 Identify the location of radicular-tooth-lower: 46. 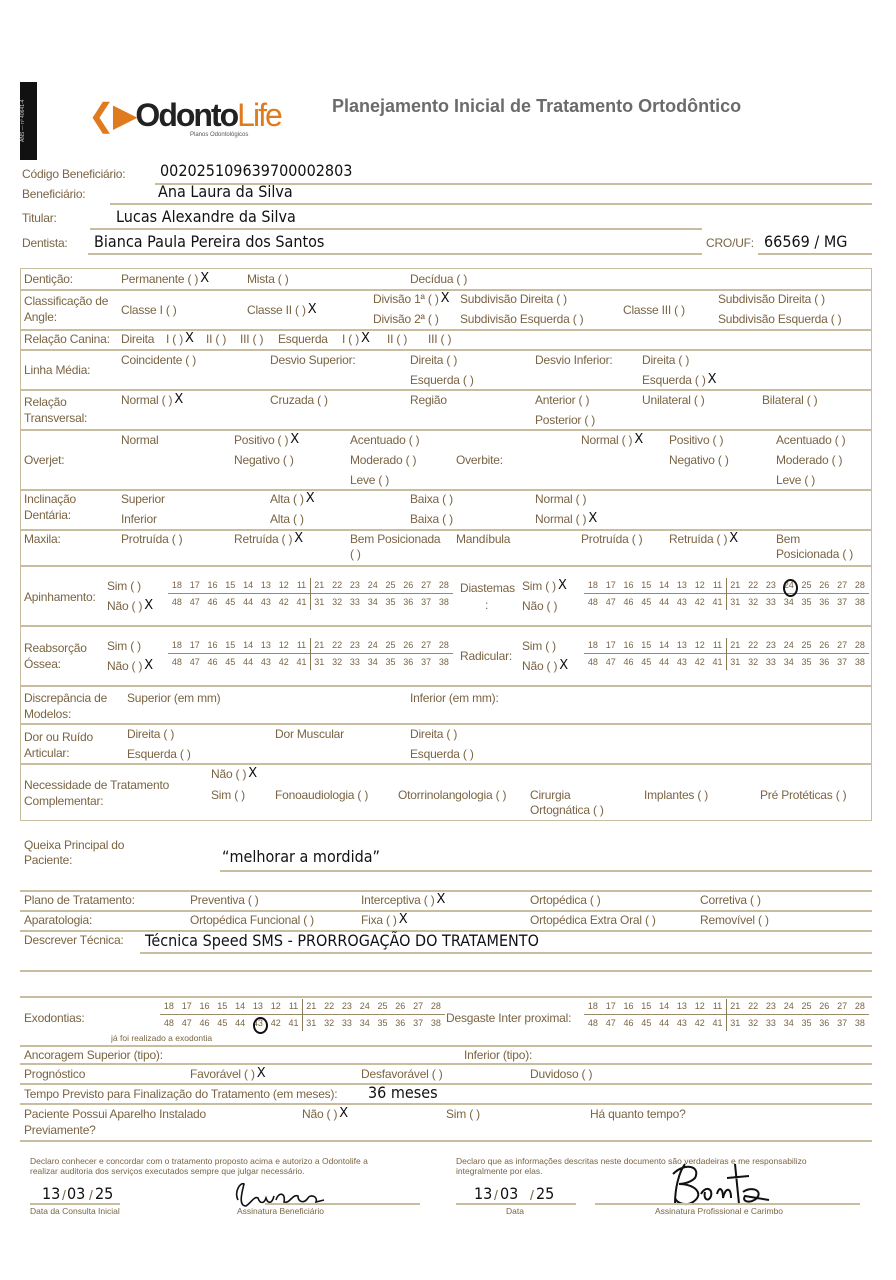
(628, 662).